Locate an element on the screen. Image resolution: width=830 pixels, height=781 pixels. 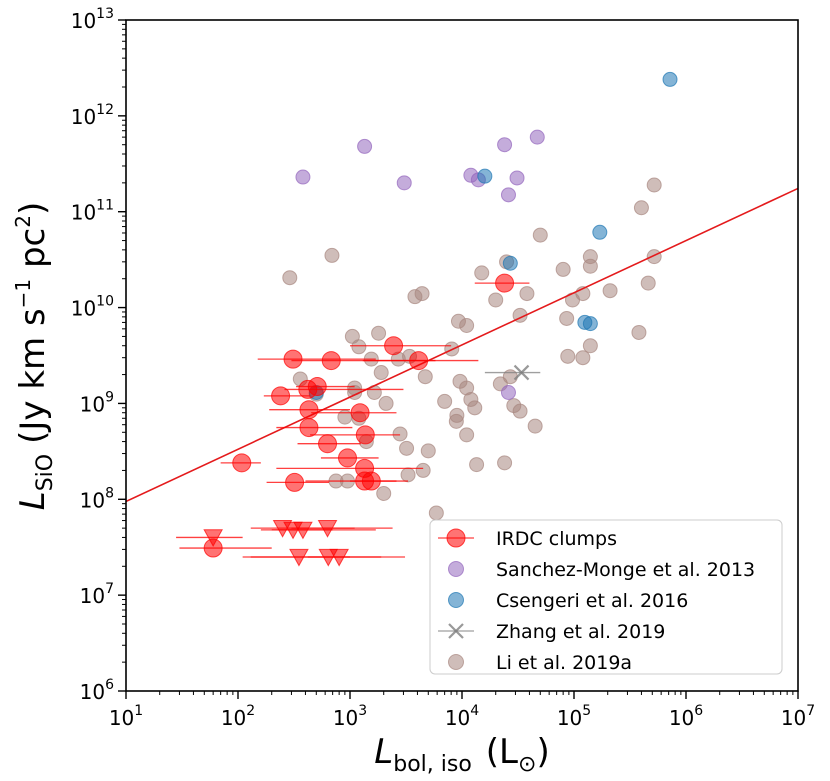
y-axis-label: LSiO(Jy km s−1 pc2) is located at coordinates (34, 356).